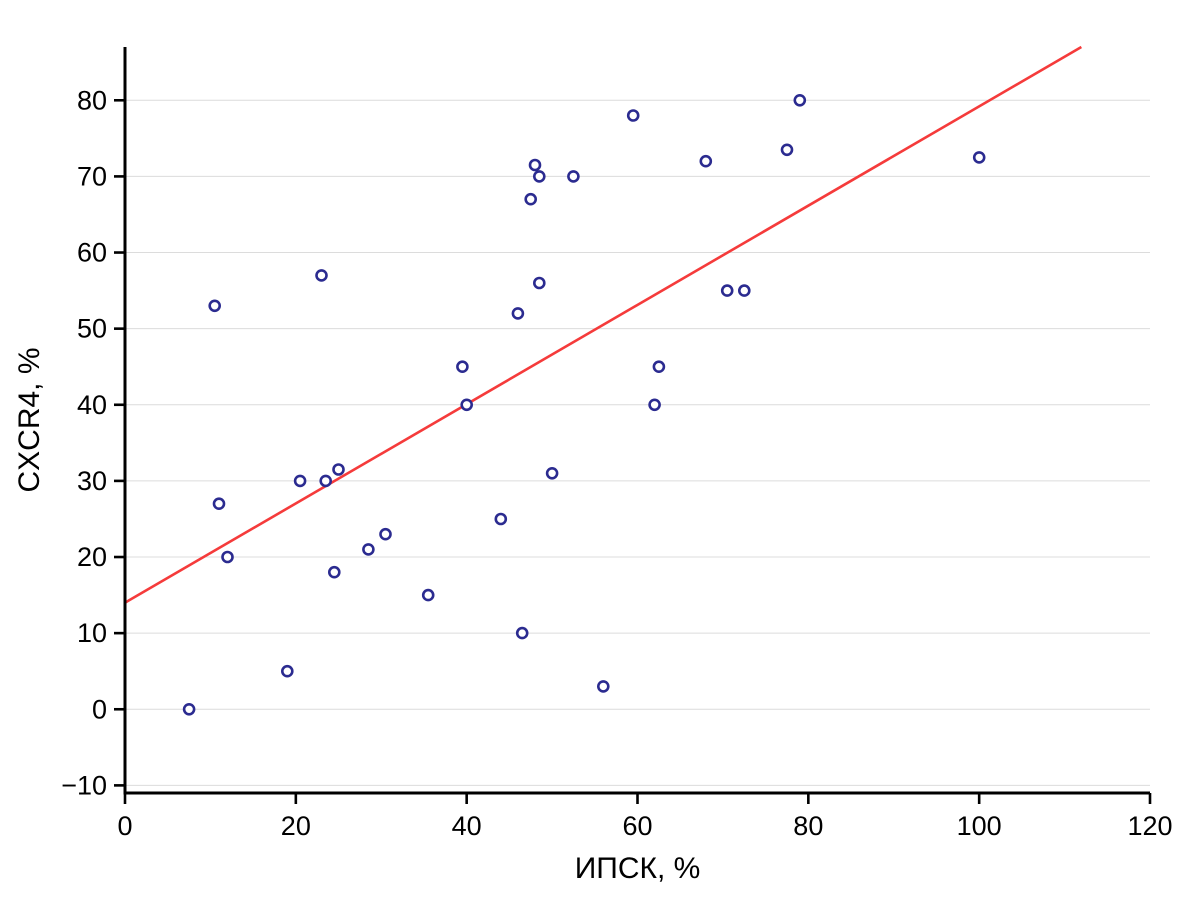  I want to click on svg-text: −10, so click(84, 785).